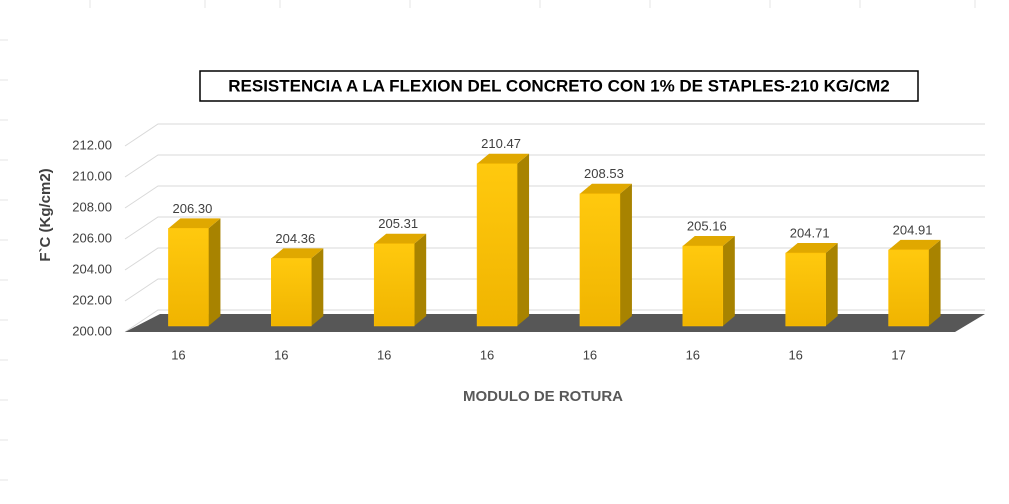  Describe the element at coordinates (555, 323) in the screenshot. I see `floor` at that location.